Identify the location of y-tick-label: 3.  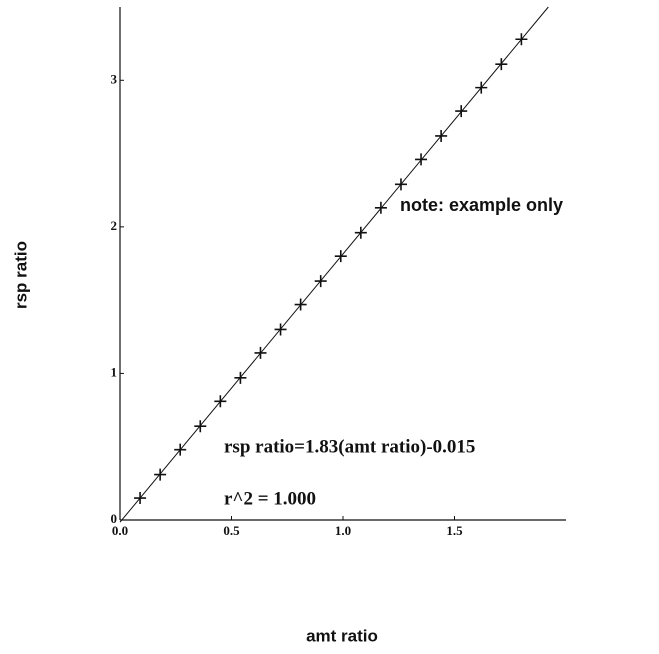
(114, 78).